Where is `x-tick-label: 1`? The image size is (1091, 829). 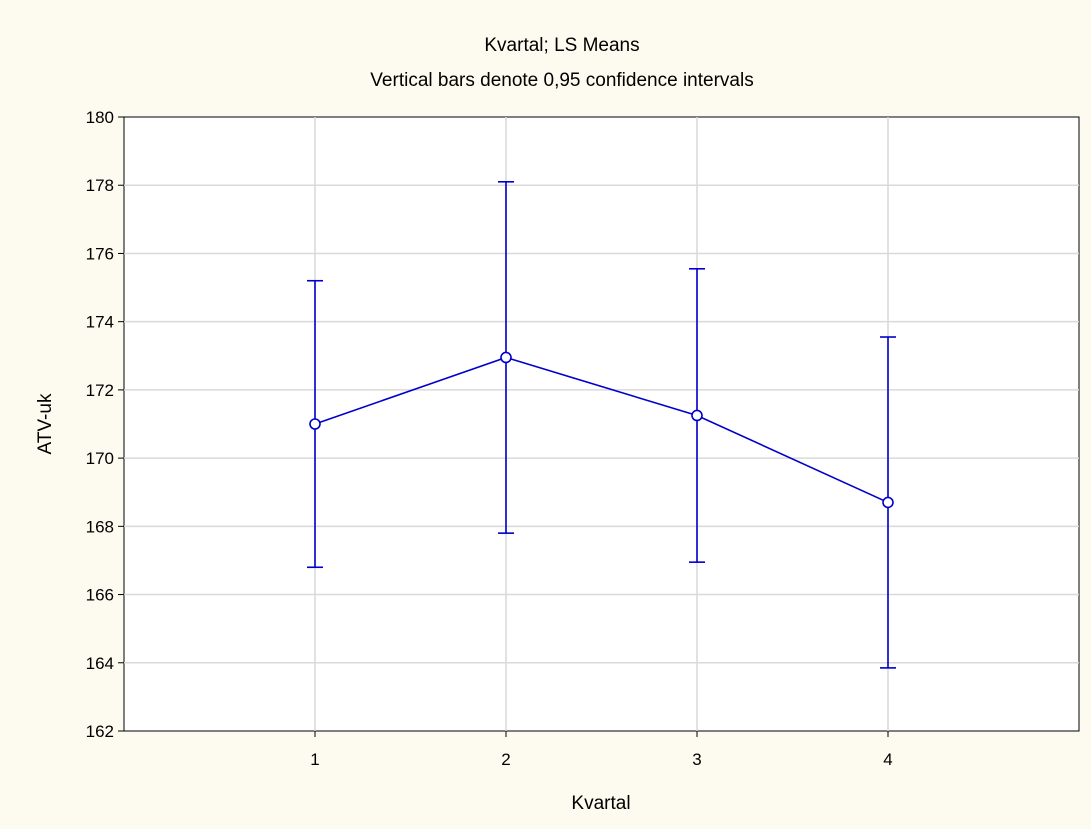 x-tick-label: 1 is located at coordinates (314, 759).